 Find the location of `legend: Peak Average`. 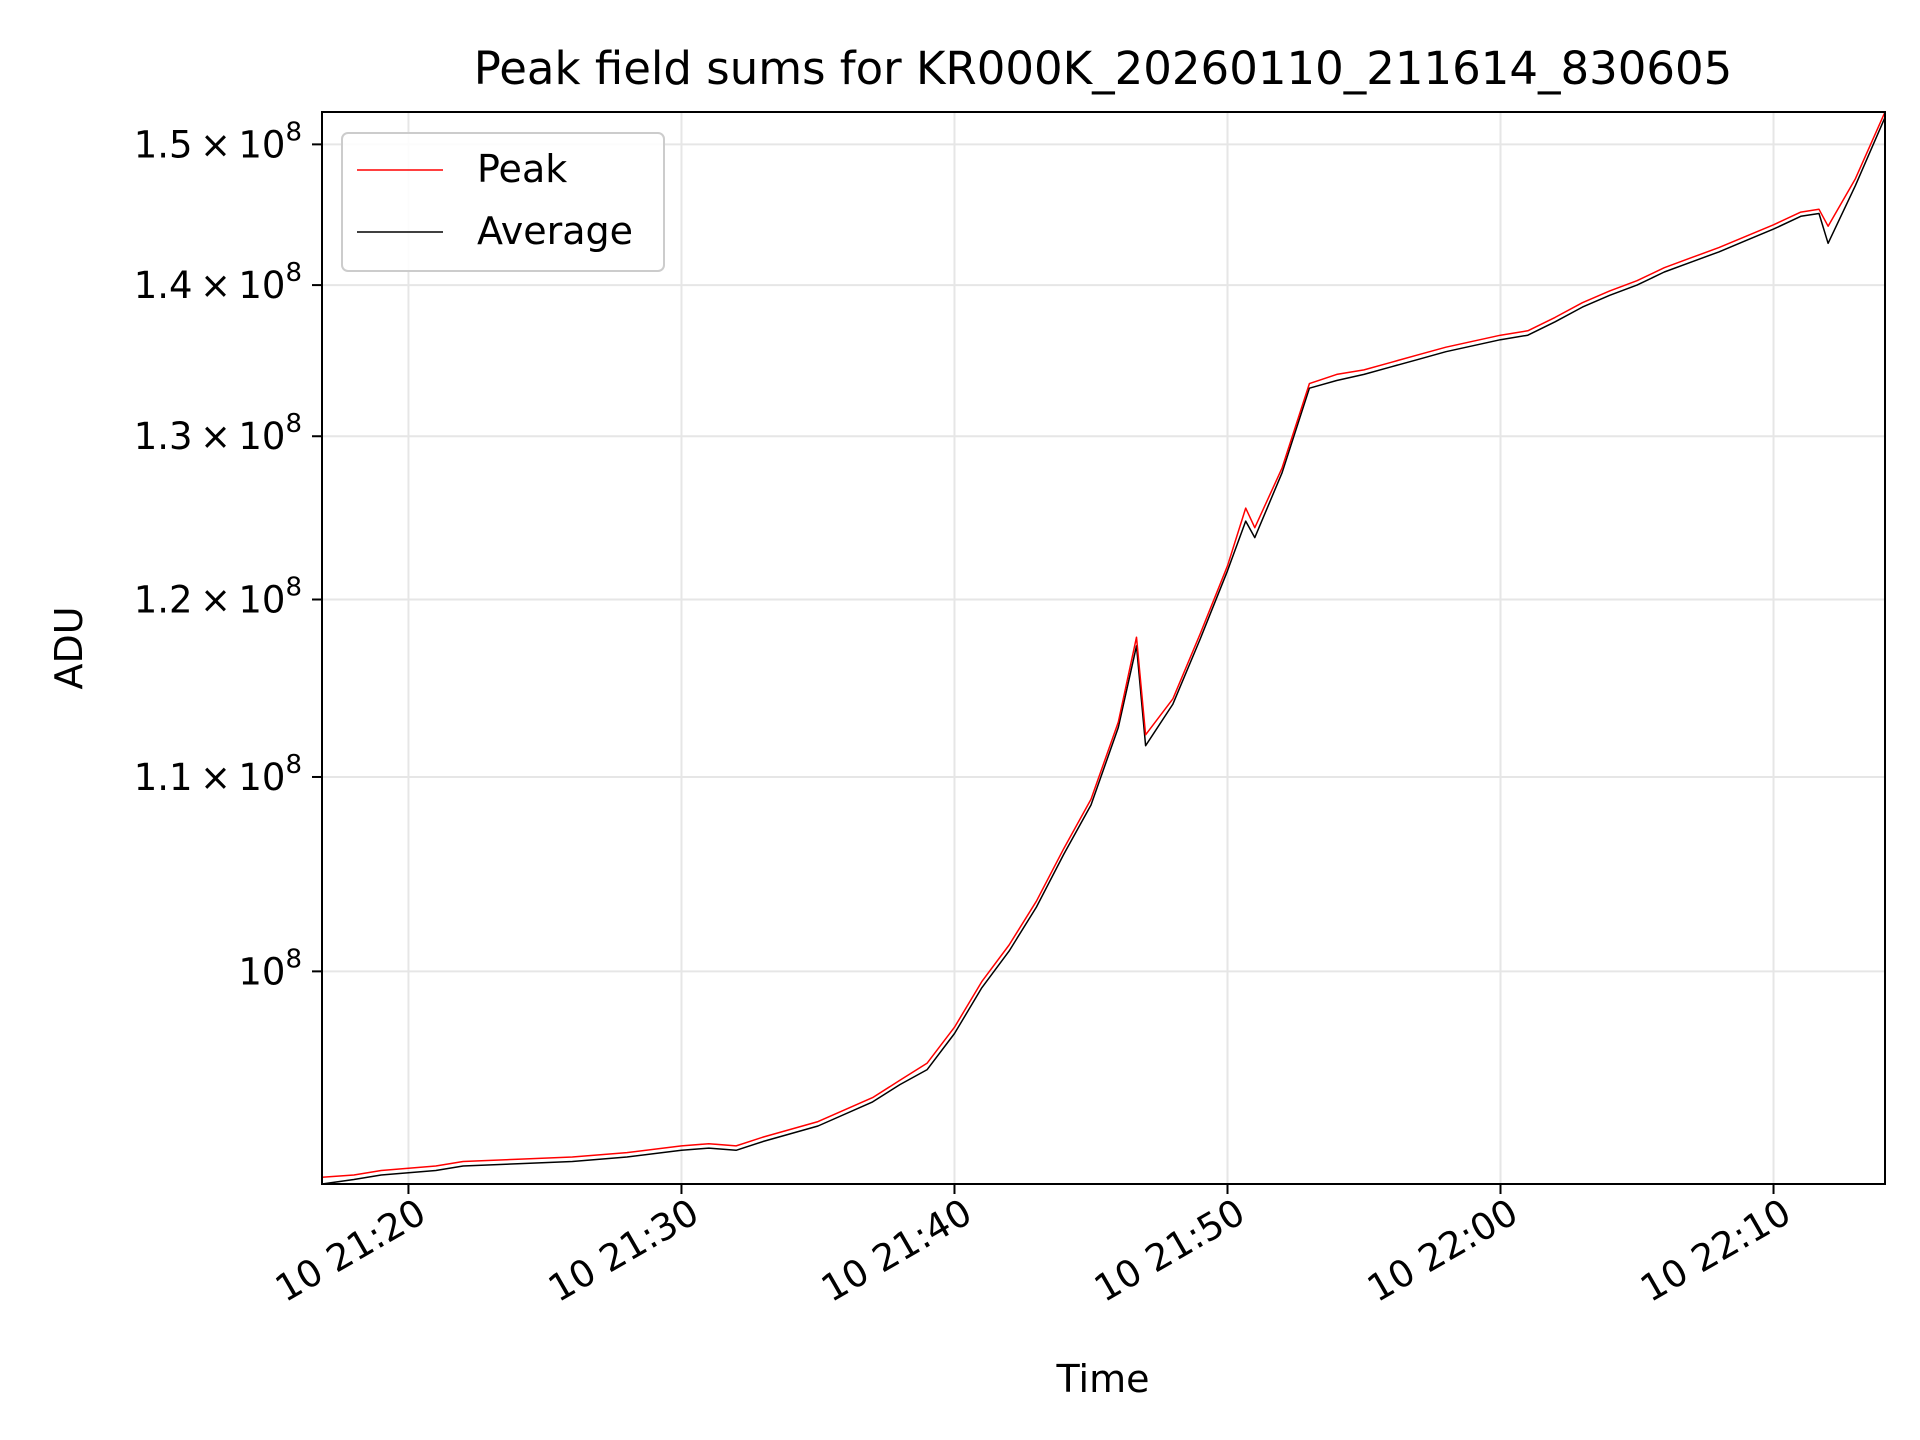

legend: Peak Average is located at coordinates (503, 202).